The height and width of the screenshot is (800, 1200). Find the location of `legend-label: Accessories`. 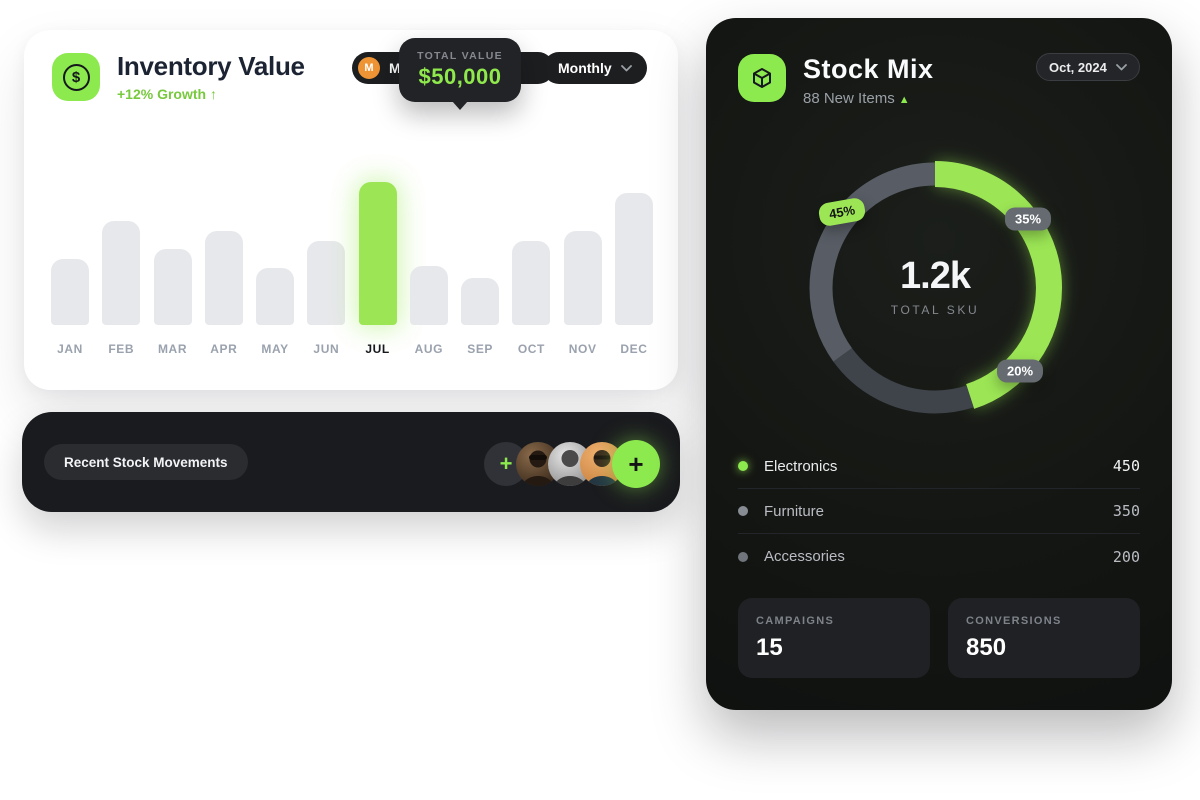

legend-label: Accessories is located at coordinates (804, 556).